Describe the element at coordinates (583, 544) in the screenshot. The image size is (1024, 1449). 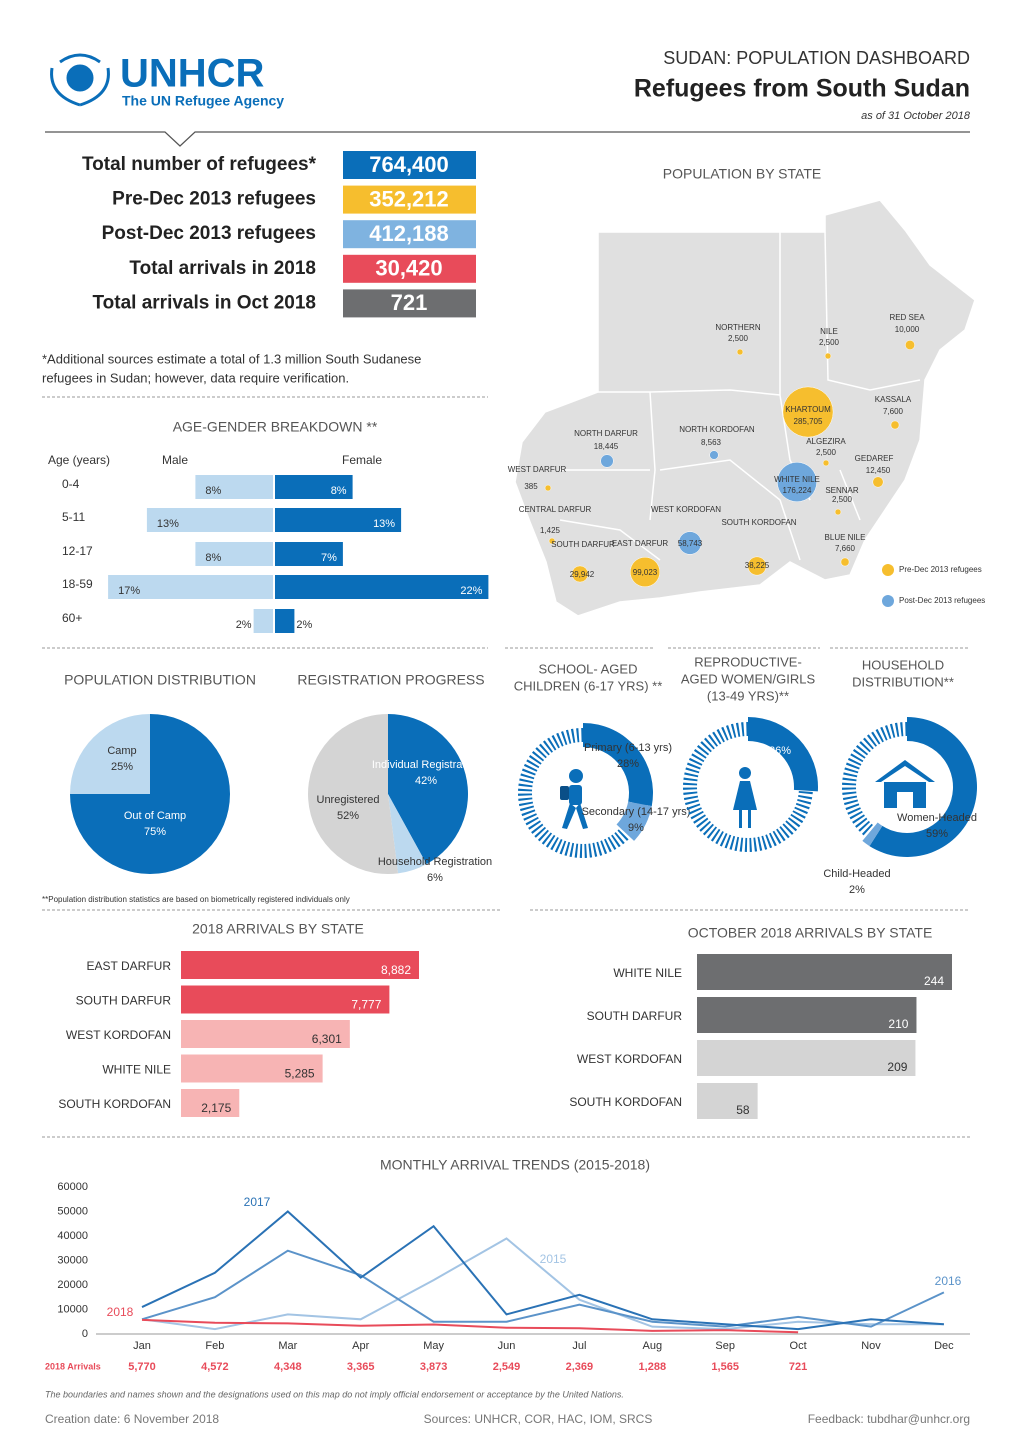
I see `state-name: SOUTH DARFUR` at that location.